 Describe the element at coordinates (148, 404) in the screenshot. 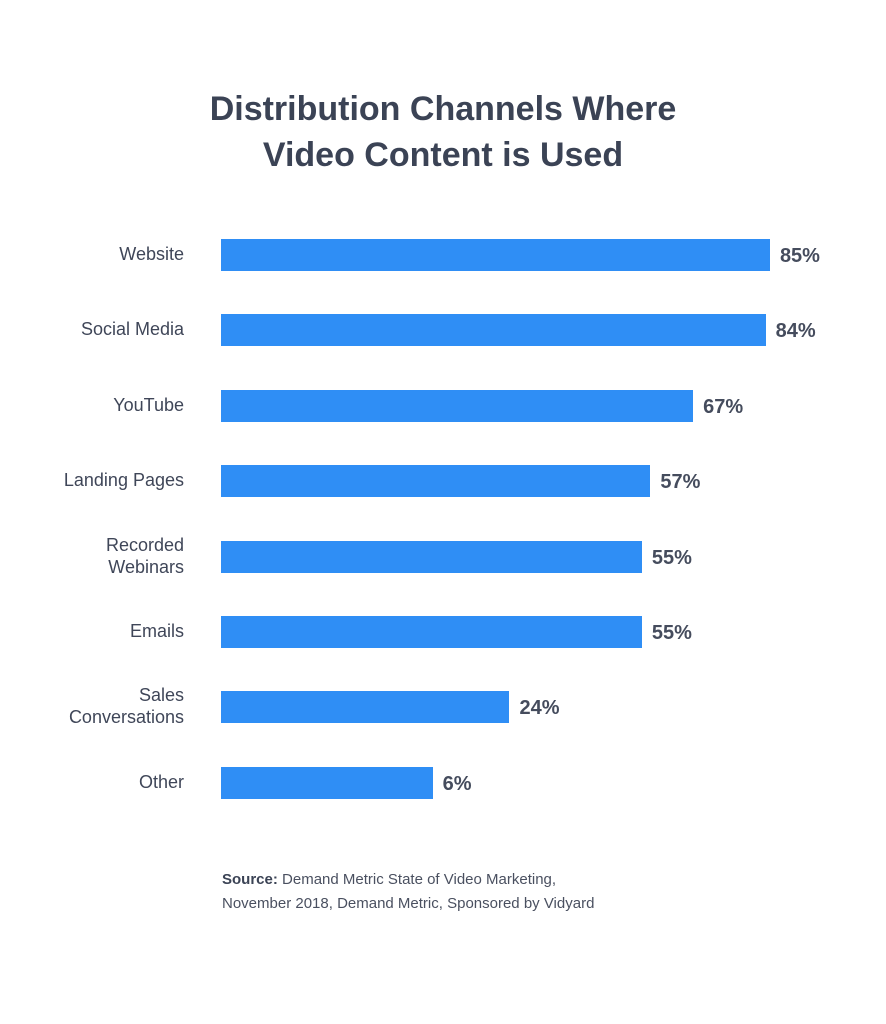

I see `category-label: YouTube` at that location.